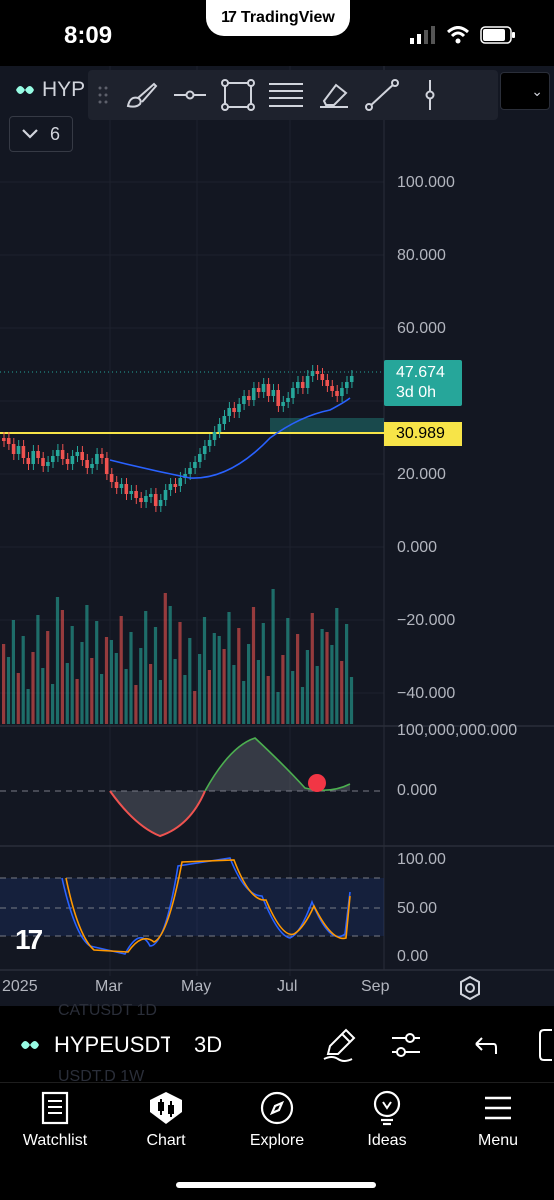  What do you see at coordinates (277, 764) in the screenshot?
I see `macd-area-positive` at bounding box center [277, 764].